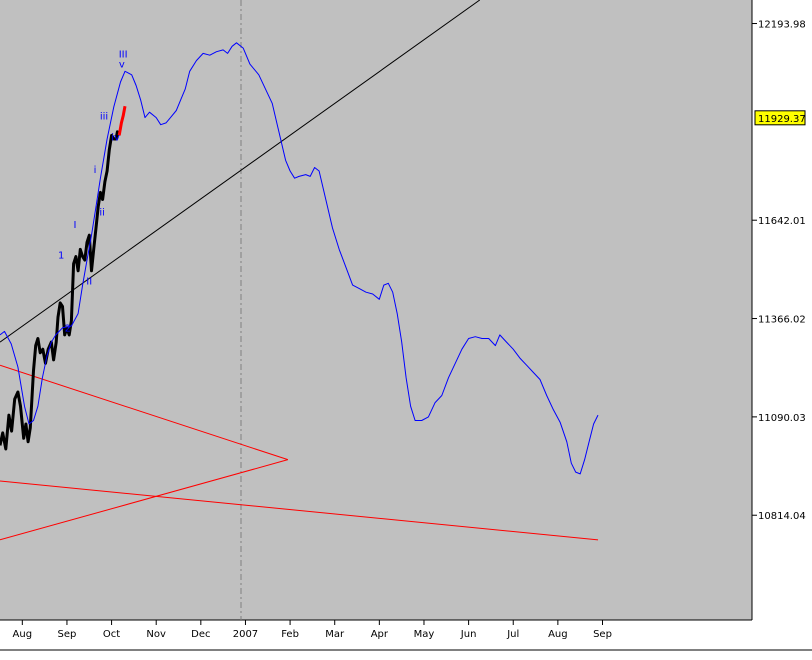  Describe the element at coordinates (602, 634) in the screenshot. I see `x-tick-label-13: Sep` at that location.